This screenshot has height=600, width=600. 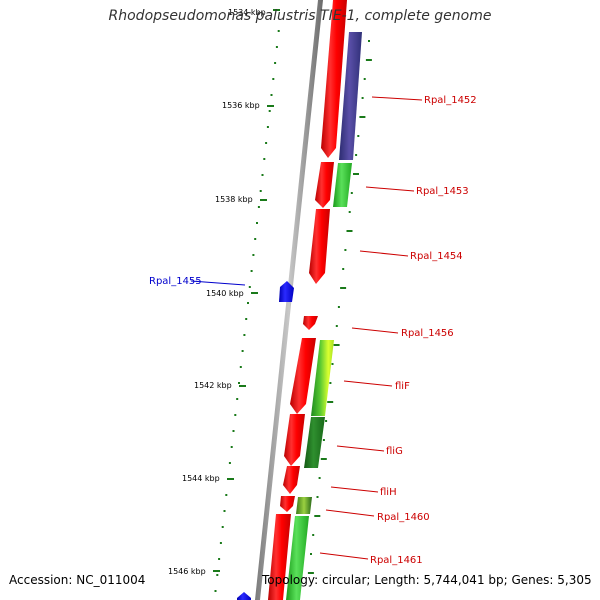 What do you see at coordinates (244, 596) in the screenshot?
I see `cds-rev-bottom` at bounding box center [244, 596].